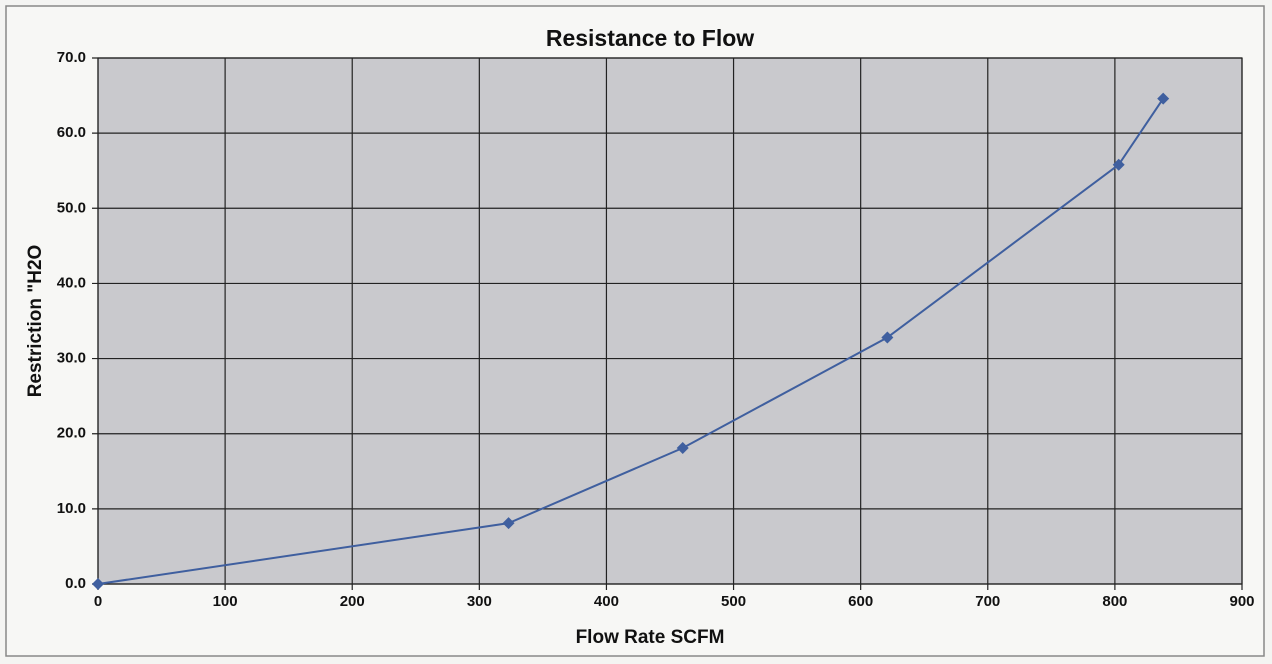 The width and height of the screenshot is (1272, 664). I want to click on y-tick-label: 10.0, so click(71, 508).